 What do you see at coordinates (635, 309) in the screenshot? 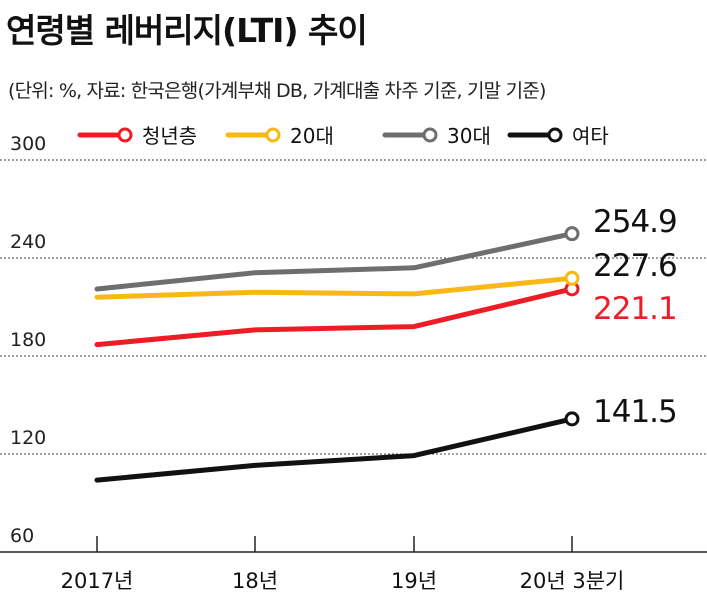
I see `data-label-청년층: 221.1` at bounding box center [635, 309].